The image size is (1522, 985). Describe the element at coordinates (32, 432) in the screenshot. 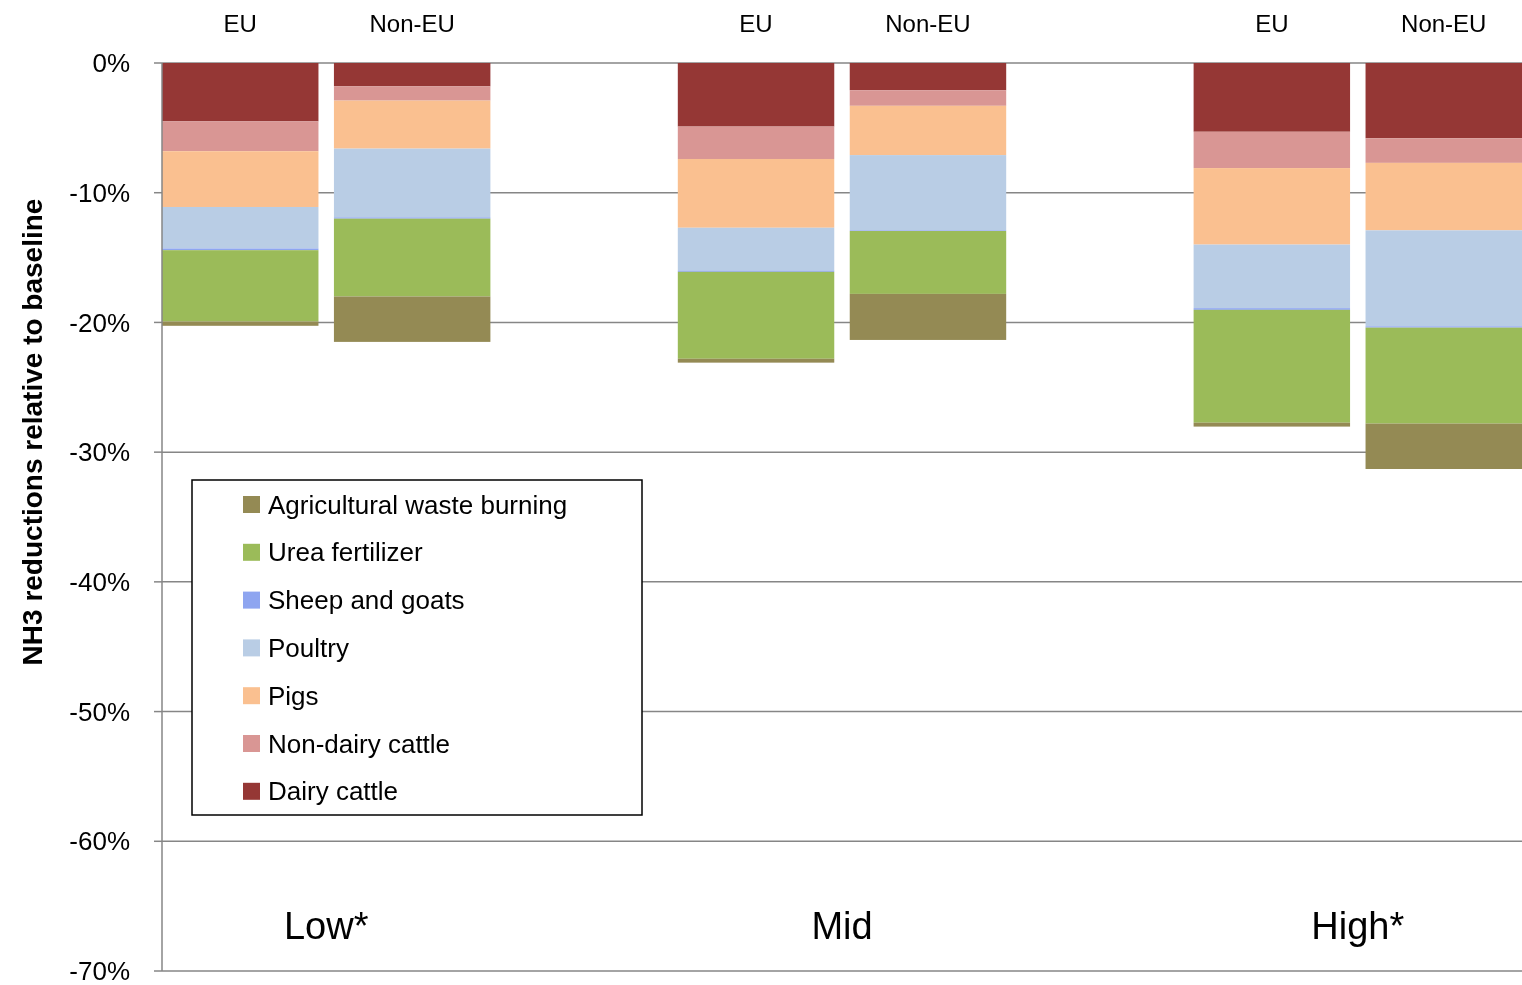

I see `y-axis-title: NH3 reductions relative to baseline` at that location.